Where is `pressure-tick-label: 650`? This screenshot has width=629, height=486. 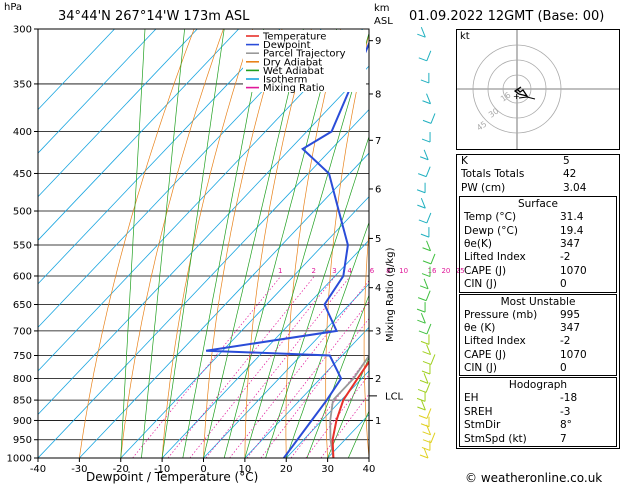
pressure-tick-label: 650 is located at coordinates (22, 305).